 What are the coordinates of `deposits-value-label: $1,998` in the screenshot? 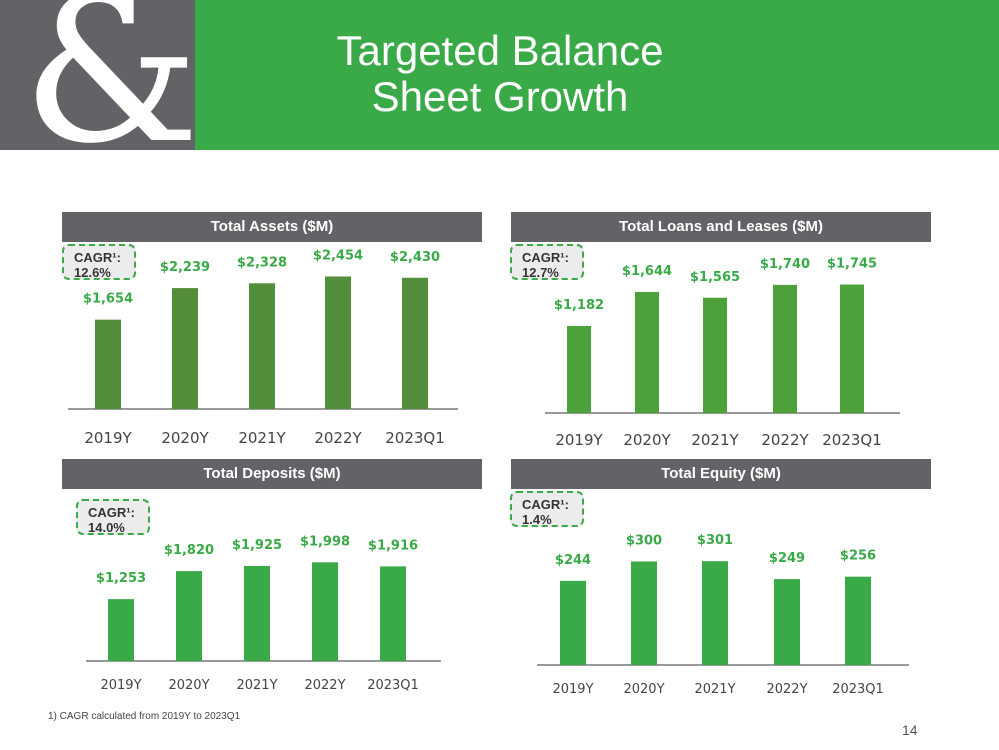 It's located at (325, 541).